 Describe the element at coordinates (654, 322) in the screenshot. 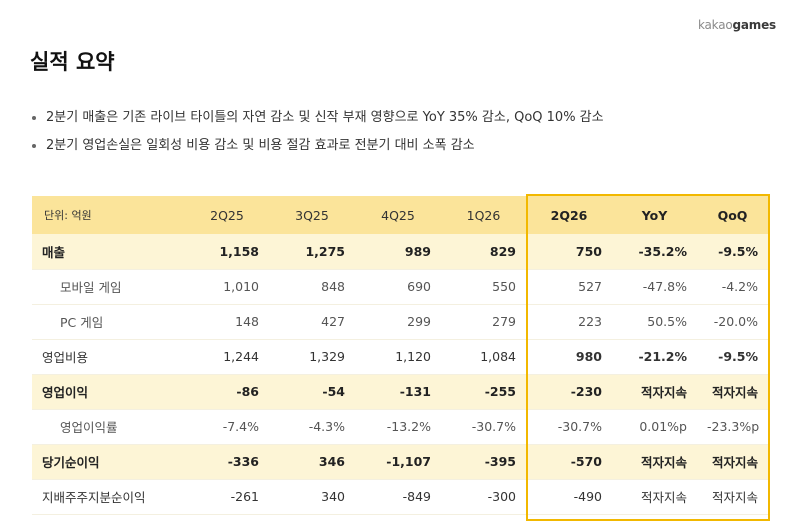

I see `table-cell: 50.5%` at that location.